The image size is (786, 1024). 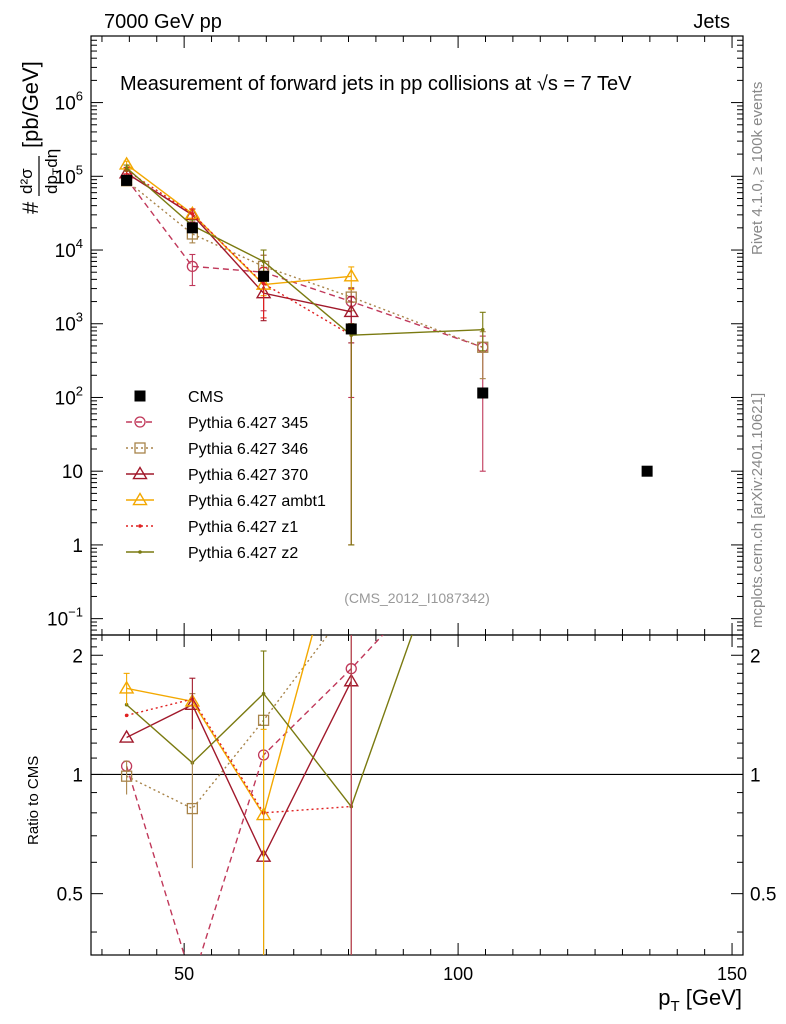 I want to click on legend-marker-z2, so click(x=140, y=552).